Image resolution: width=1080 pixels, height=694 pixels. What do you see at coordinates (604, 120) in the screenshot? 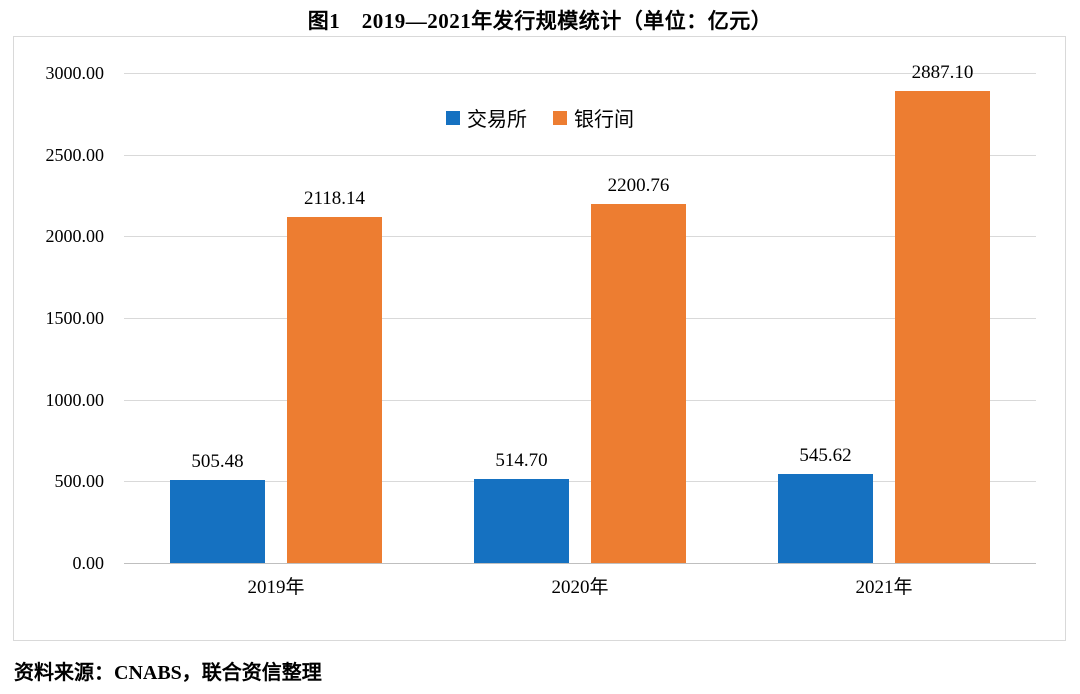
I see `legend-label-interbank: 银行间` at bounding box center [604, 120].